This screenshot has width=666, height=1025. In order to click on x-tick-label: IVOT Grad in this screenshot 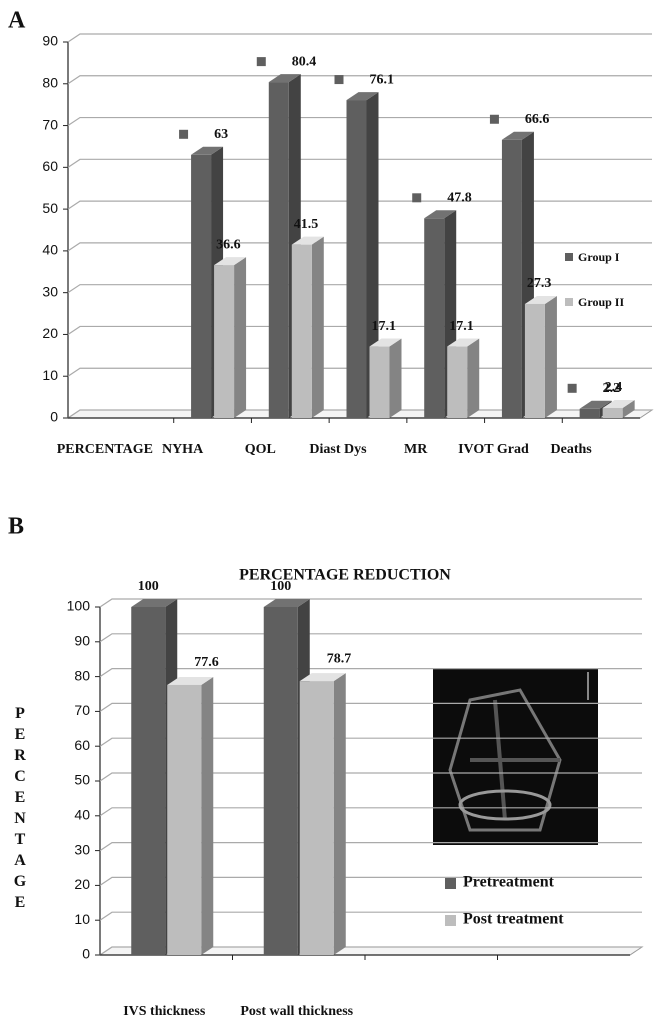, I will do `click(493, 449)`.